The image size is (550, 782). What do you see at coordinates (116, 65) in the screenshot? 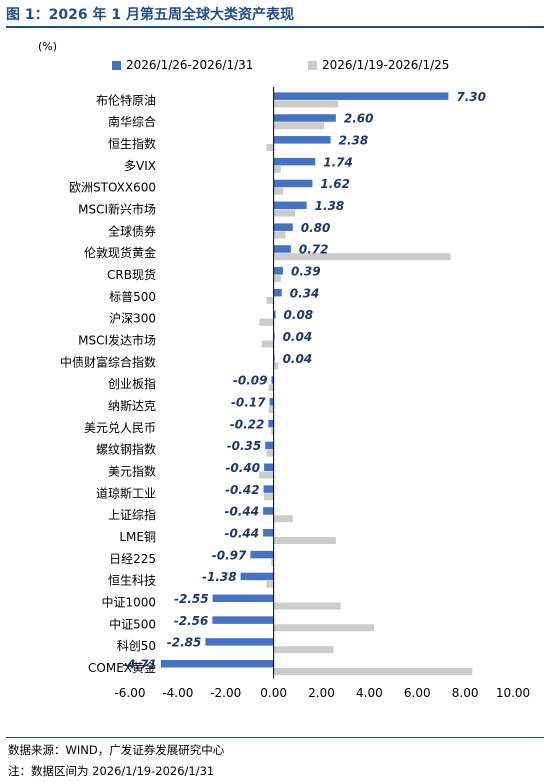
I see `legend-swatch-current` at bounding box center [116, 65].